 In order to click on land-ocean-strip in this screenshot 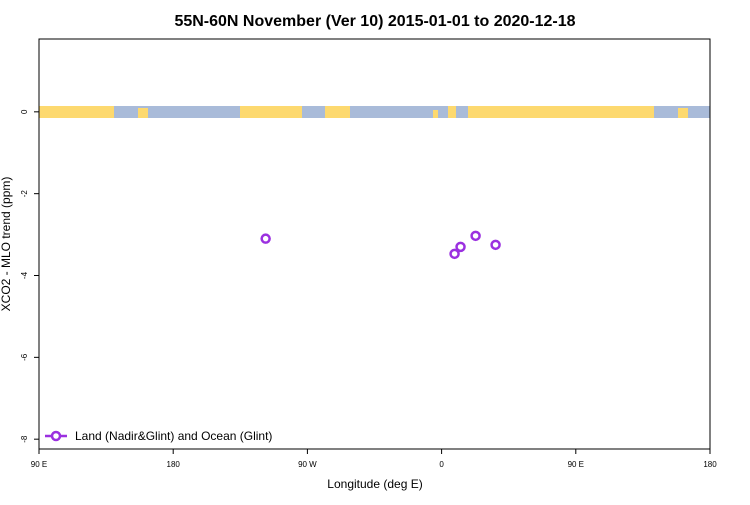, I will do `click(374, 112)`.